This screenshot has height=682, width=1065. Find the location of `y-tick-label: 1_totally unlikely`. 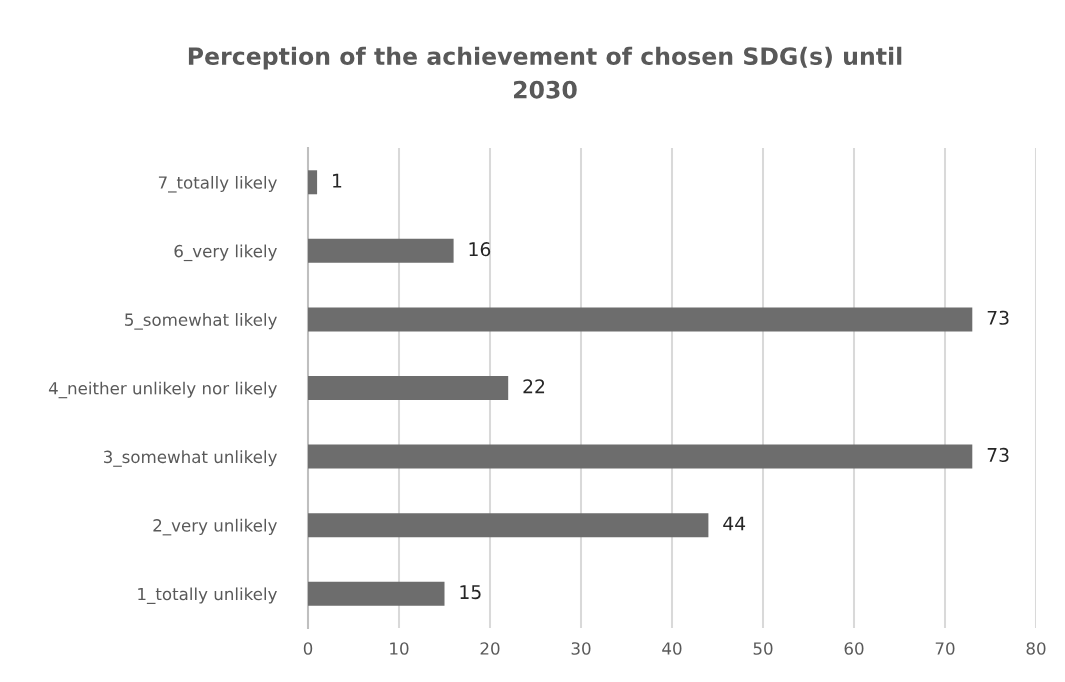

y-tick-label: 1_totally unlikely is located at coordinates (207, 595).